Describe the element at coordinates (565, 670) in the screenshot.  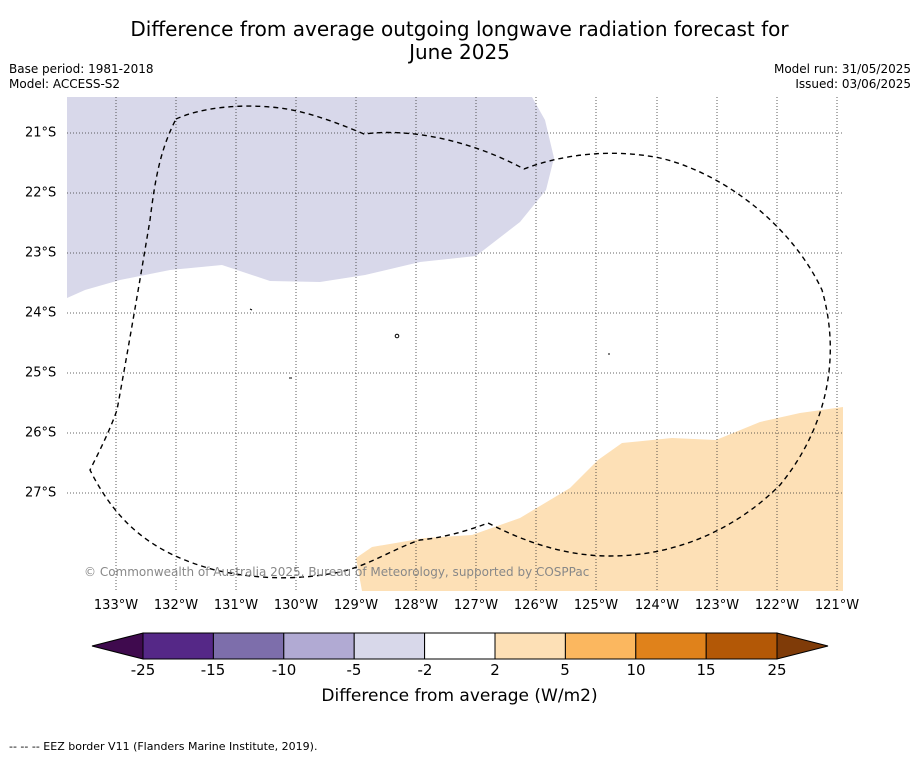
I see `colorbar-tick: 5` at that location.